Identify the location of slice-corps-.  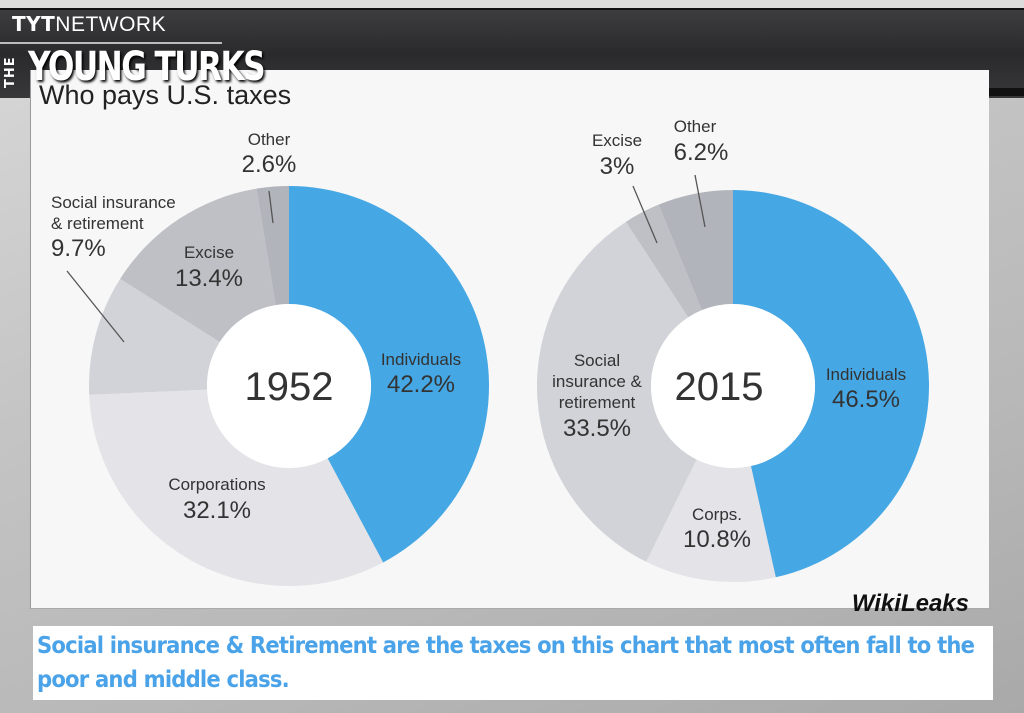
(711, 521).